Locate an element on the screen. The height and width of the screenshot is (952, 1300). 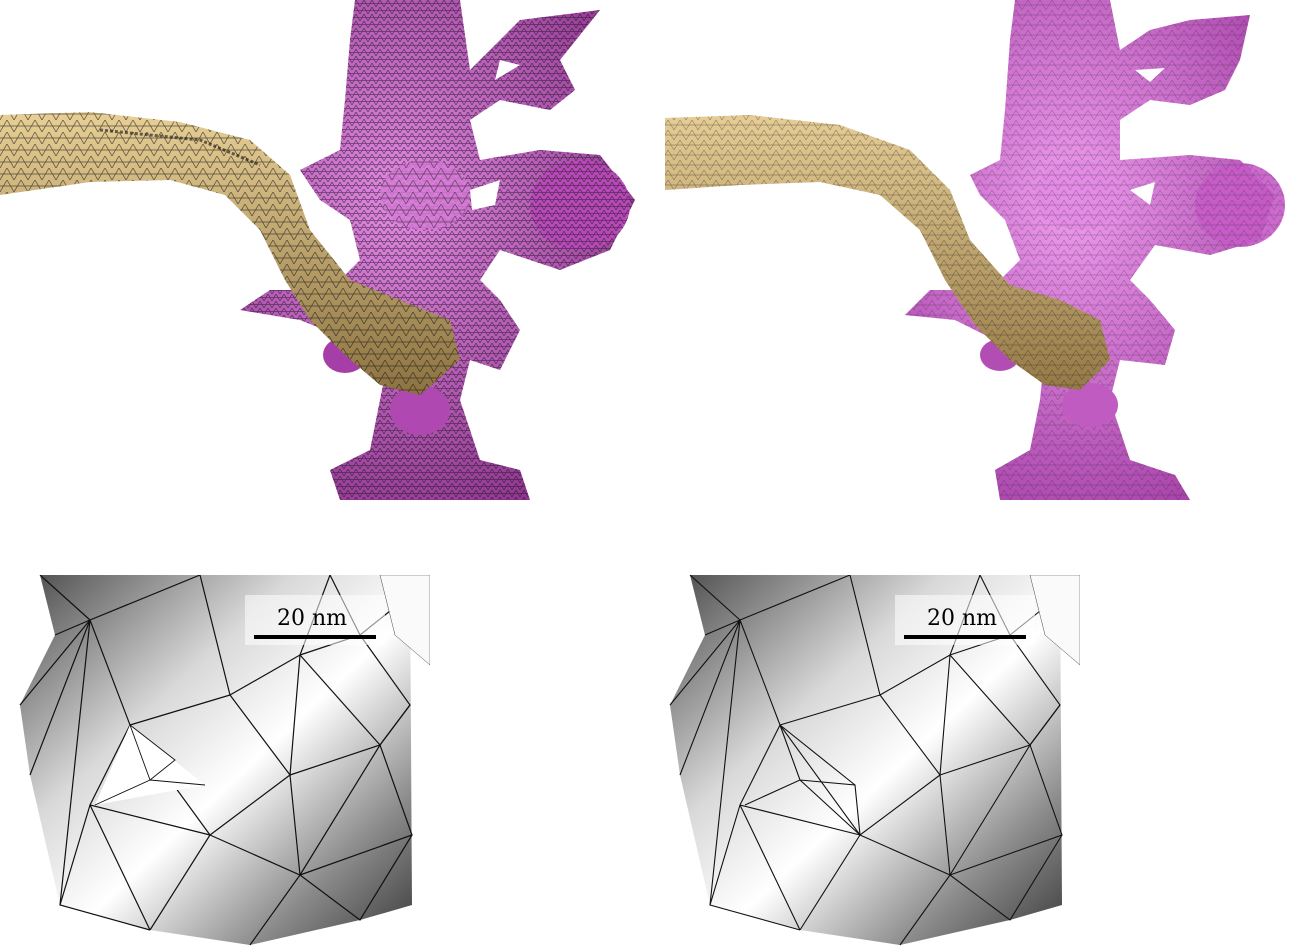
closeup-mesh-fine-image: 20 nm is located at coordinates (874, 760).